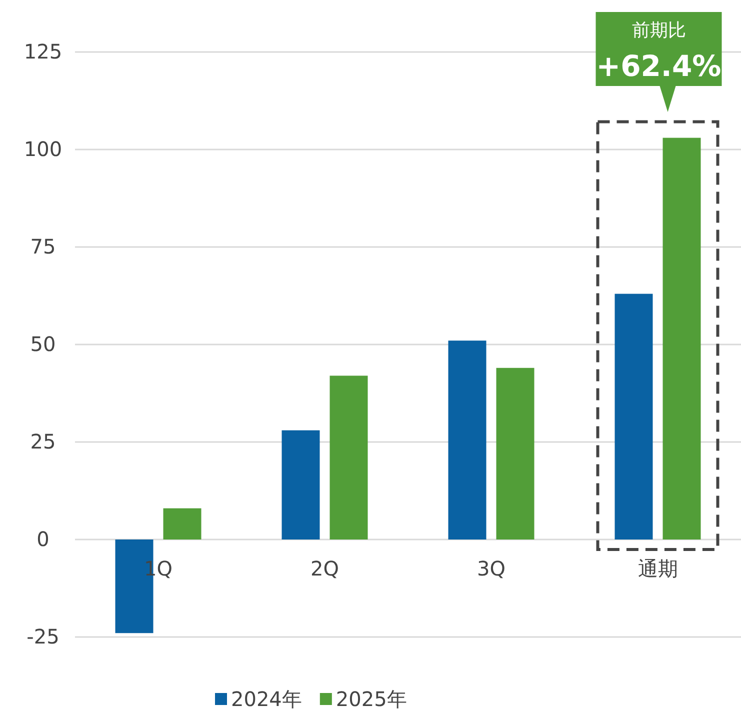 This screenshot has width=741, height=717. I want to click on y-tick-label: 125, so click(43, 51).